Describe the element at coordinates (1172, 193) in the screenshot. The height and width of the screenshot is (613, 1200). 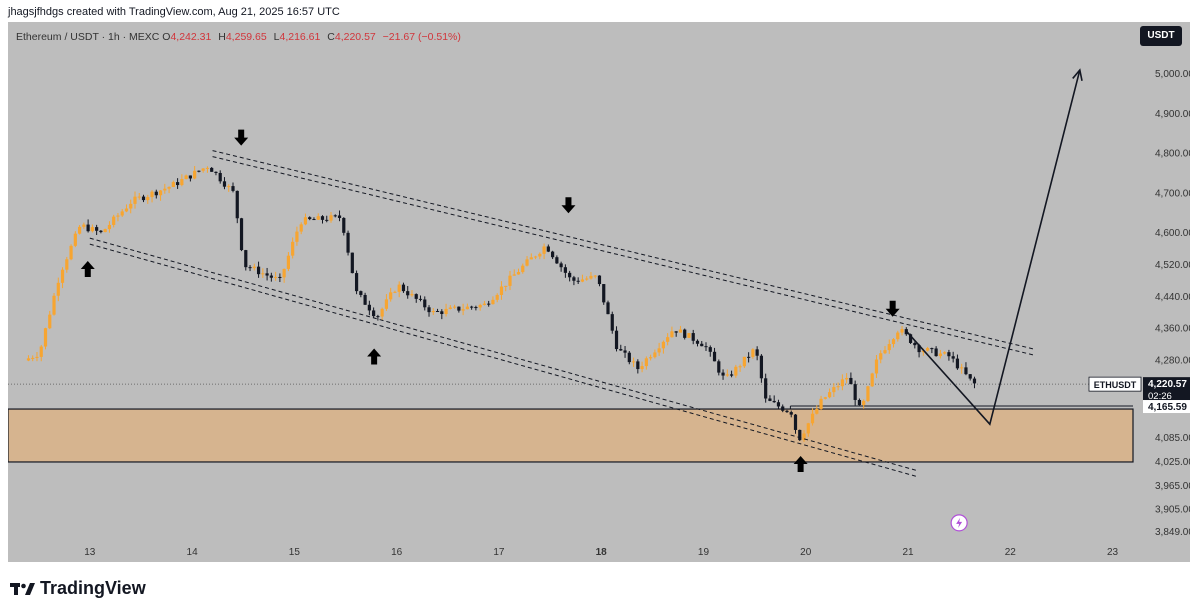
I see `y-tick-label: 4,700.00` at that location.